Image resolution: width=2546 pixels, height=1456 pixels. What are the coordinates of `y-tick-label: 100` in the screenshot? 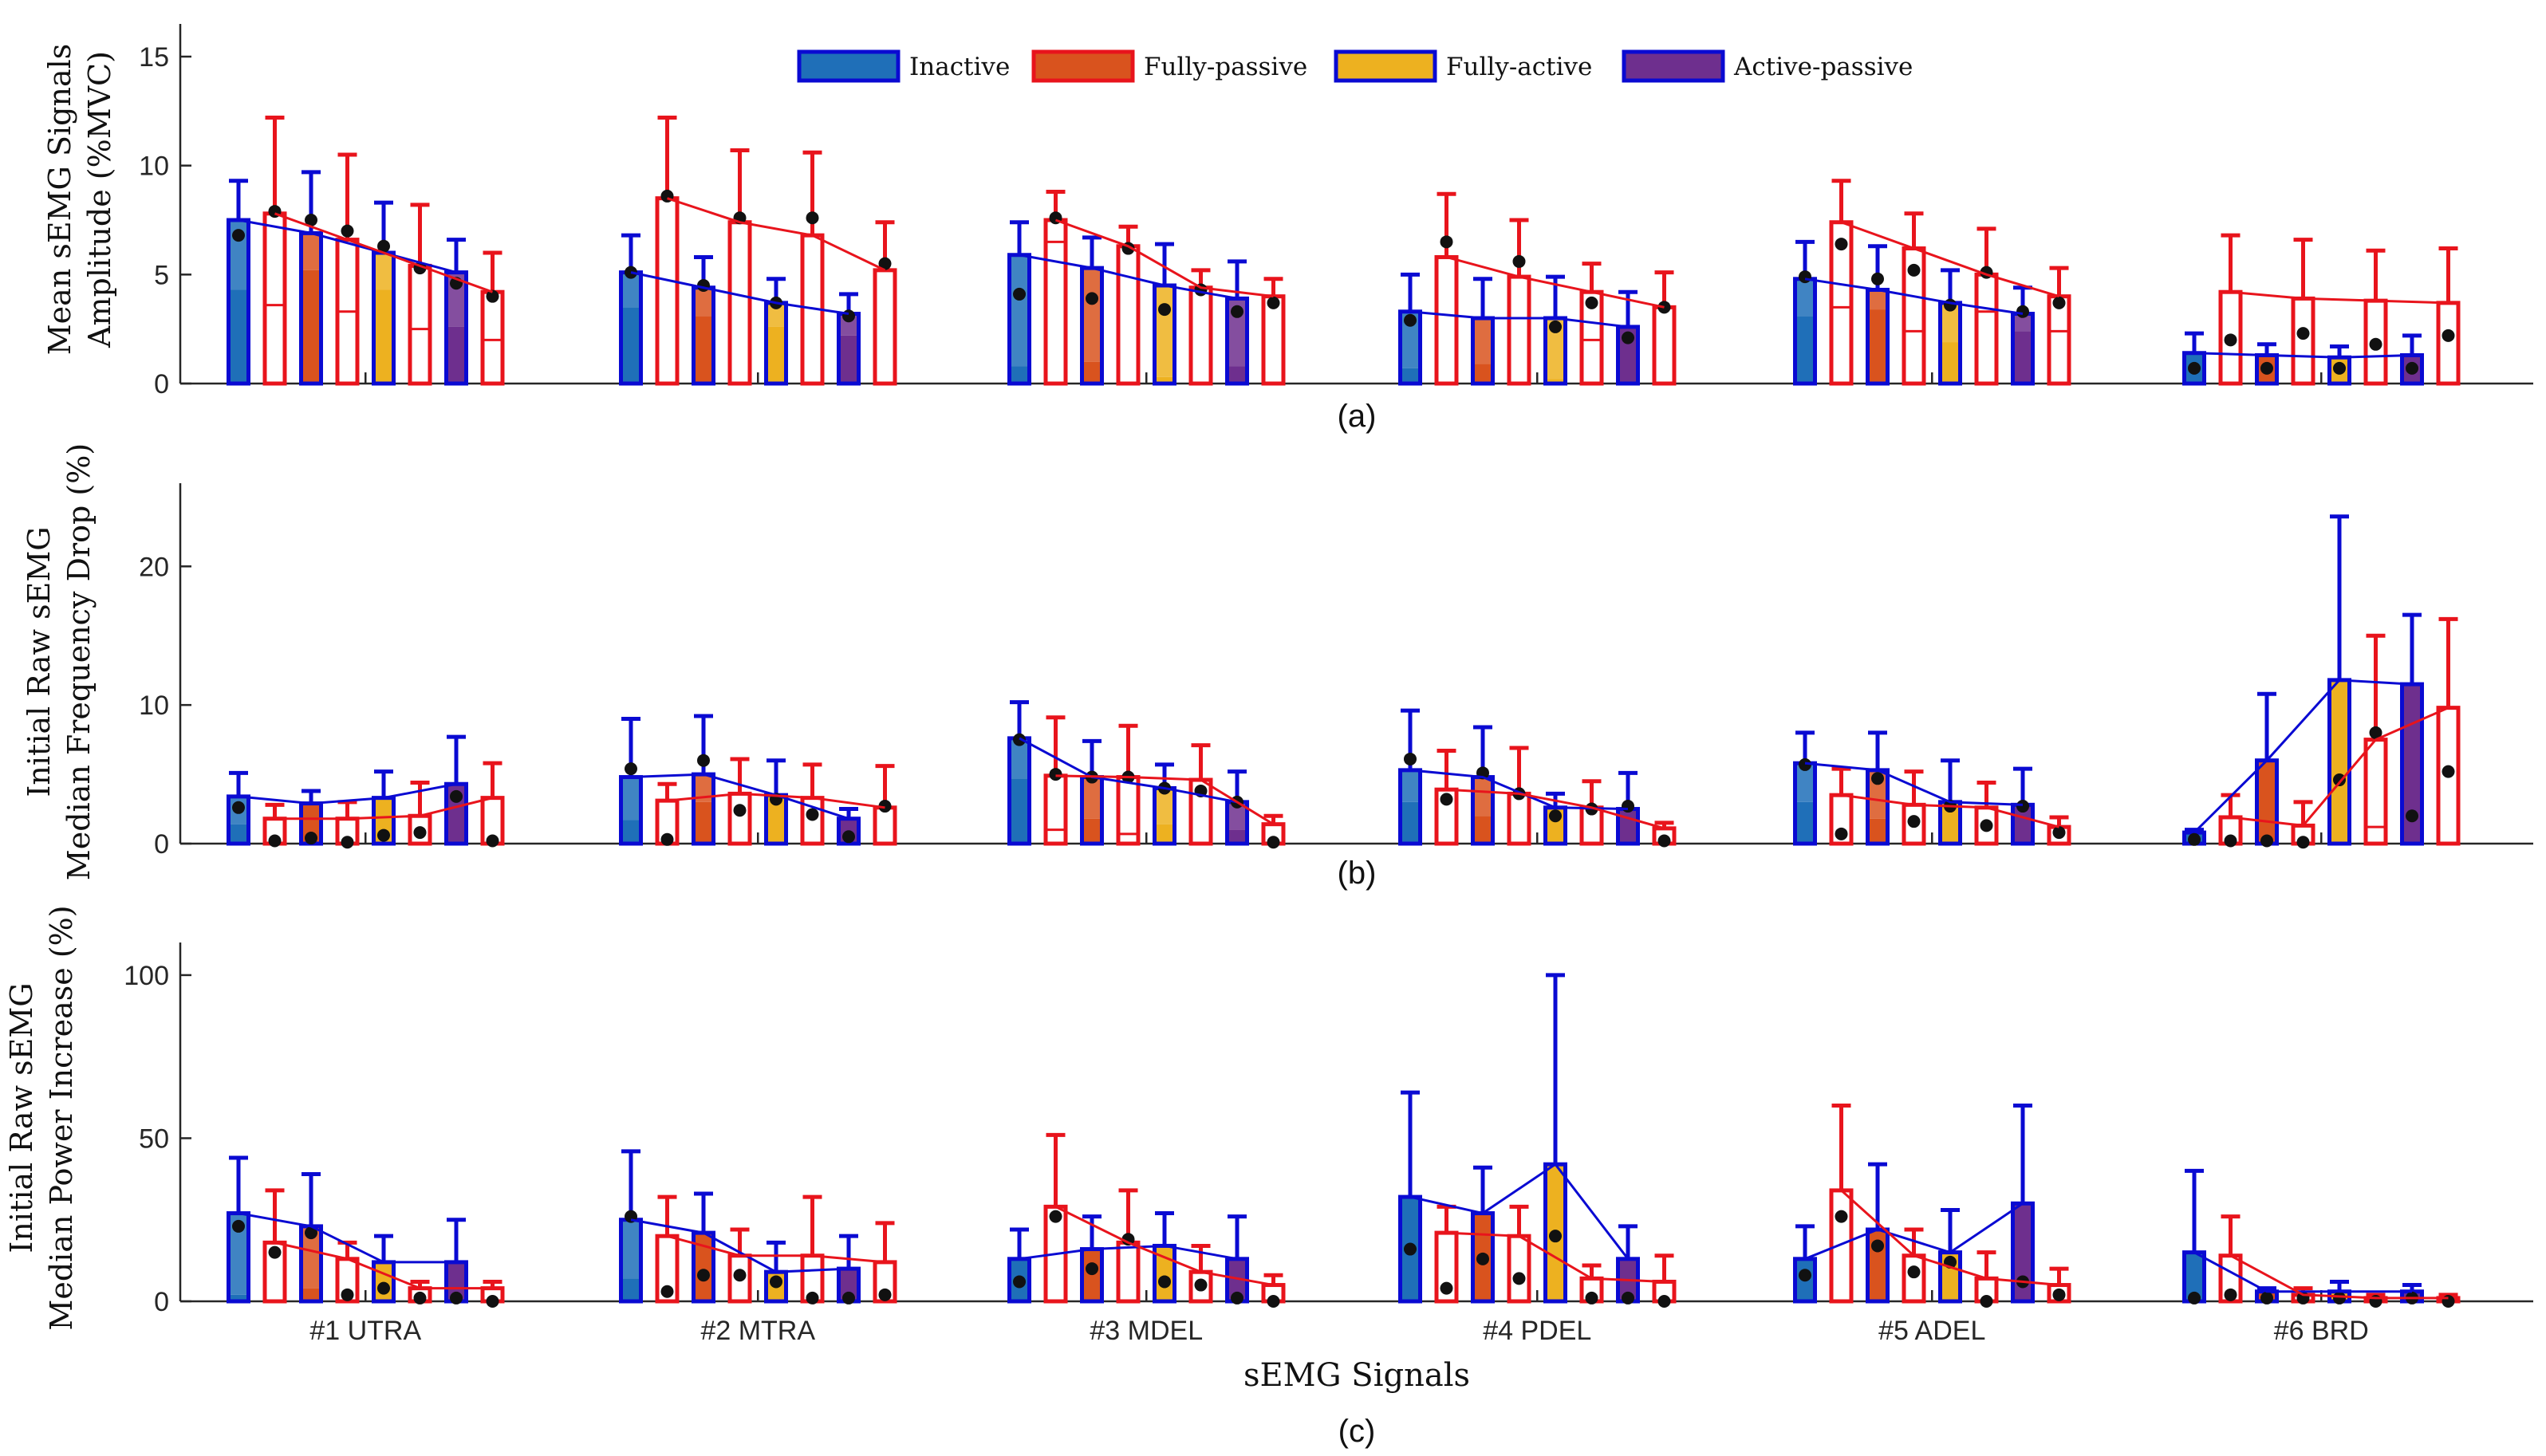 It's located at (146, 976).